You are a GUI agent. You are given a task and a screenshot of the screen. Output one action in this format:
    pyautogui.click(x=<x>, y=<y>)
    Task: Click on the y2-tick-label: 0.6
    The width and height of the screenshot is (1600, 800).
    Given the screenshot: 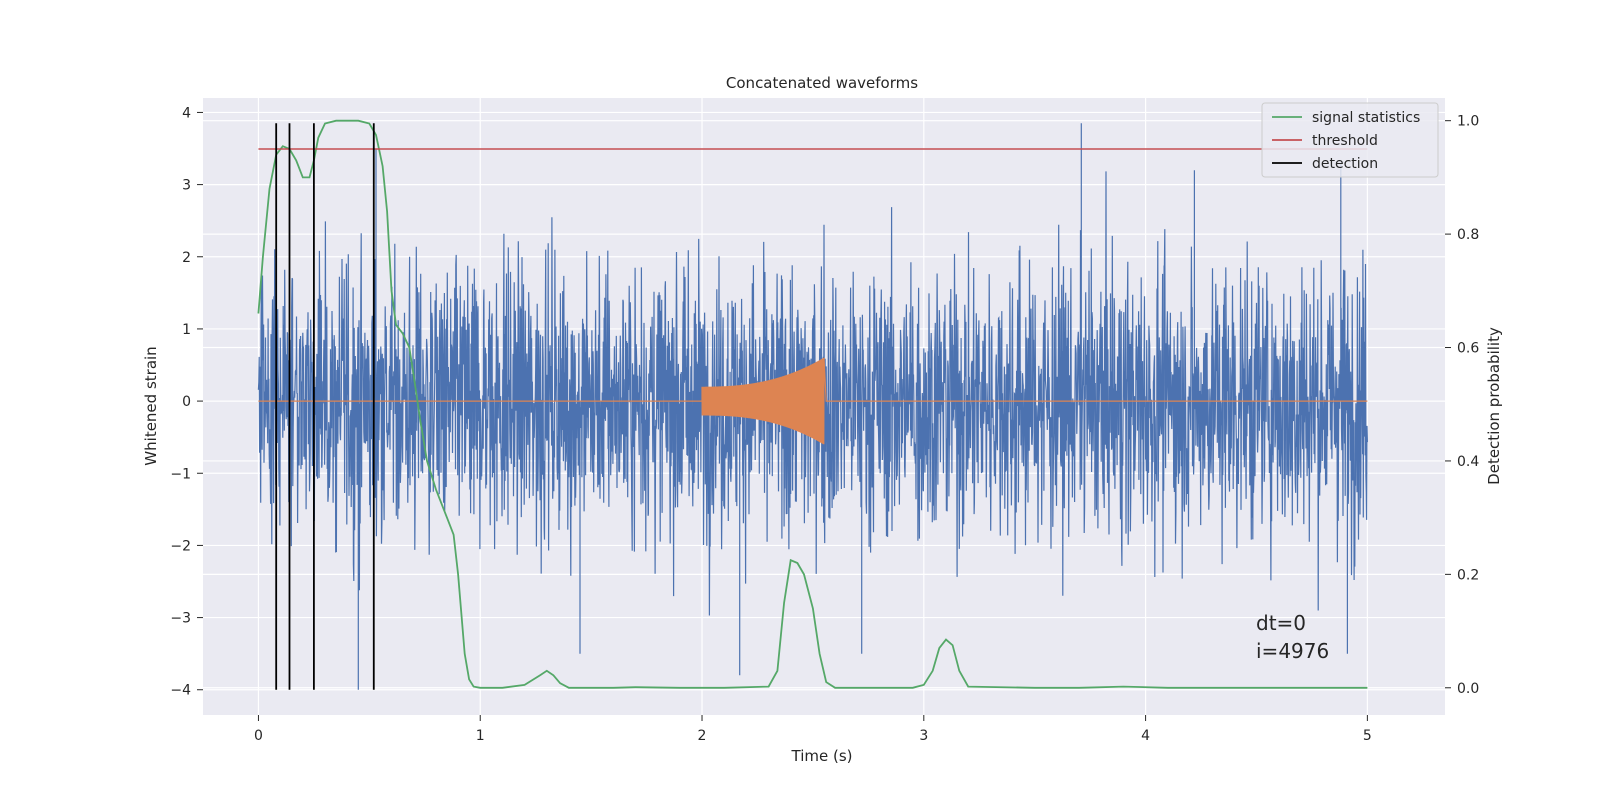 What is the action you would take?
    pyautogui.click(x=1468, y=349)
    